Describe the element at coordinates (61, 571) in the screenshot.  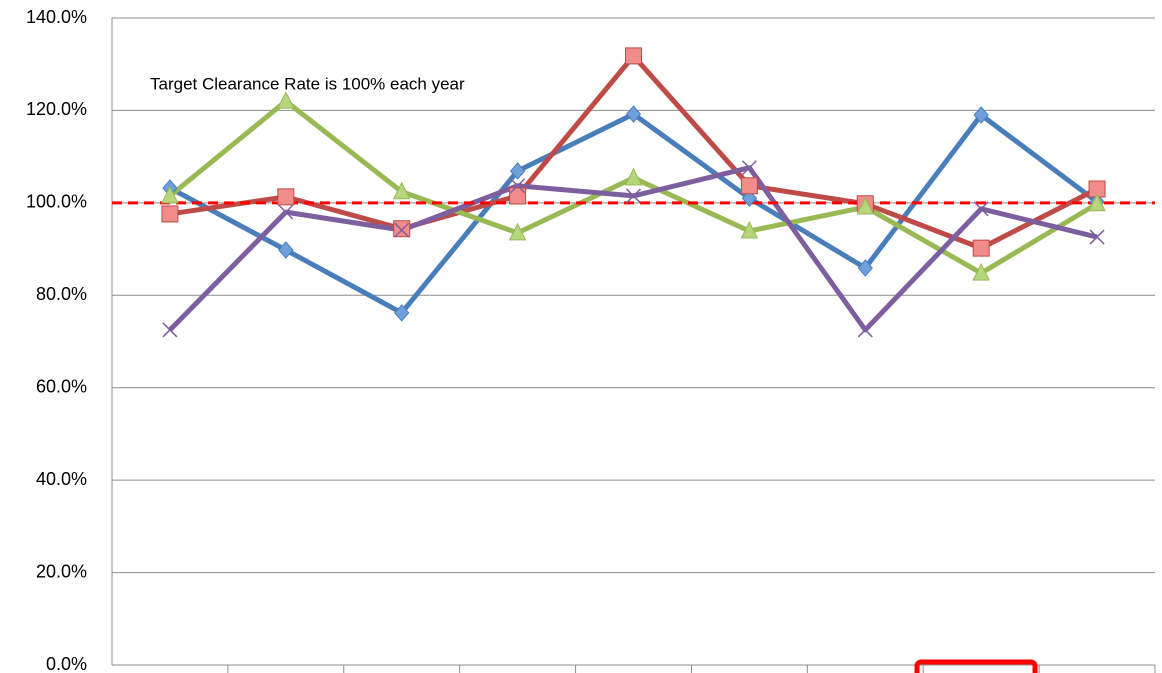
I see `y-tick-label: 20.0%` at that location.